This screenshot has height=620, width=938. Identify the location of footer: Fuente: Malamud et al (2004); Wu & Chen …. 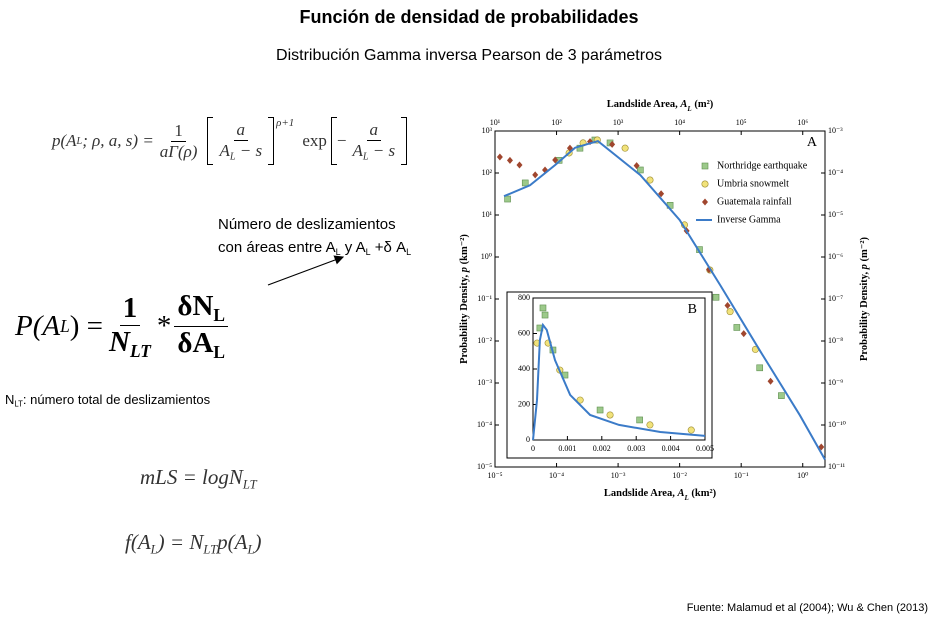
(807, 608).